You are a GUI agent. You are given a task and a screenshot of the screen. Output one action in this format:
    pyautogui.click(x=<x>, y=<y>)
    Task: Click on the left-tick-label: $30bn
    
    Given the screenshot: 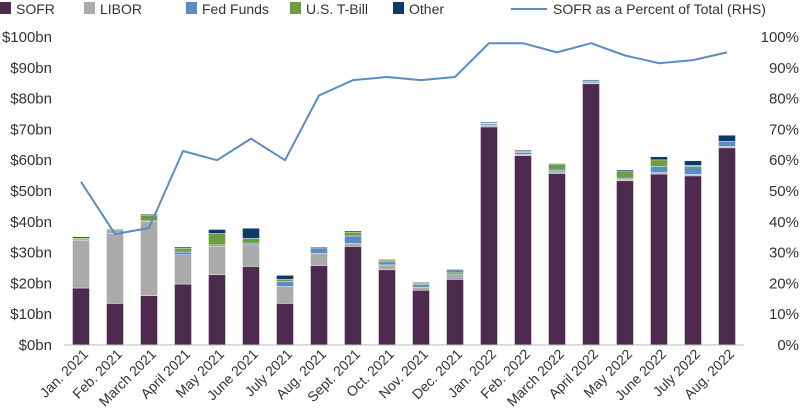 What is the action you would take?
    pyautogui.click(x=31, y=253)
    